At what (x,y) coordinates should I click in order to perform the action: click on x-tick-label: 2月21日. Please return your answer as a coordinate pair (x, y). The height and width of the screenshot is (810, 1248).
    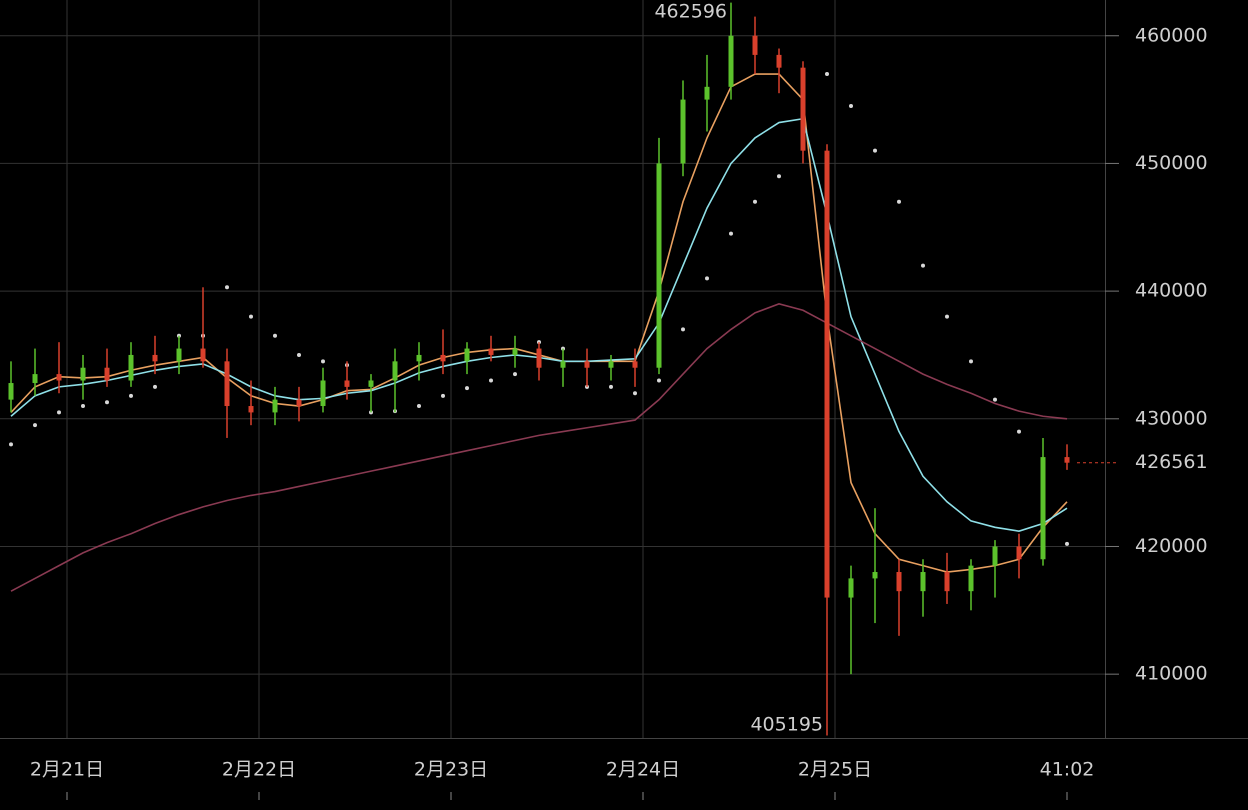
    Looking at the image, I should click on (67, 770).